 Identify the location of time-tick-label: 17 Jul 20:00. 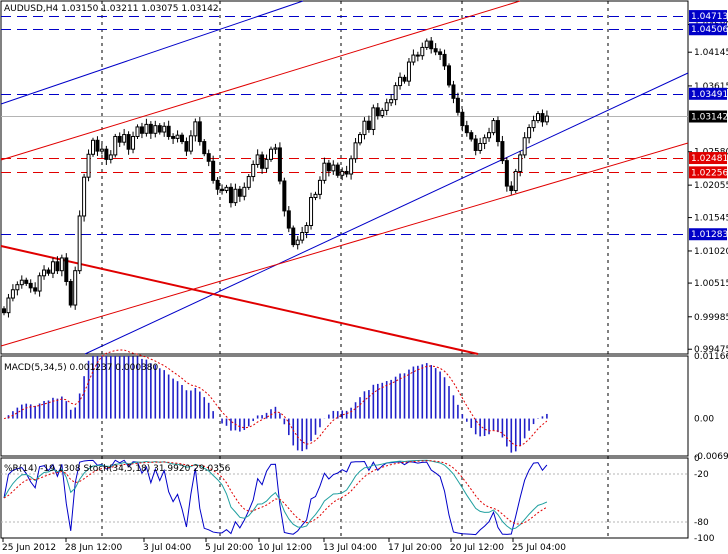
(415, 548).